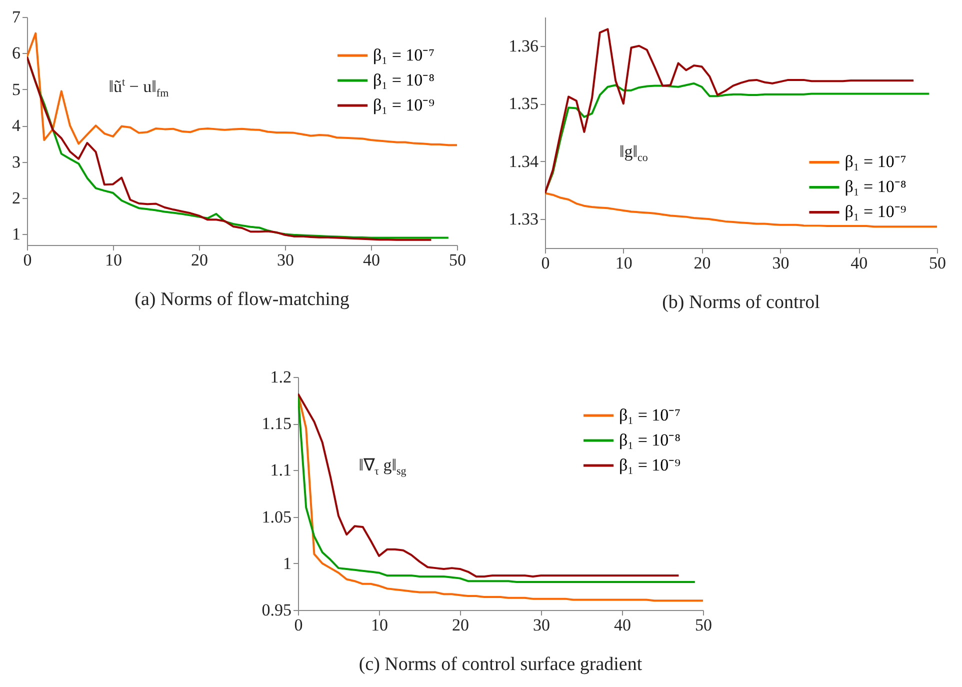  I want to click on y-tick-label: 1.2, so click(281, 377).